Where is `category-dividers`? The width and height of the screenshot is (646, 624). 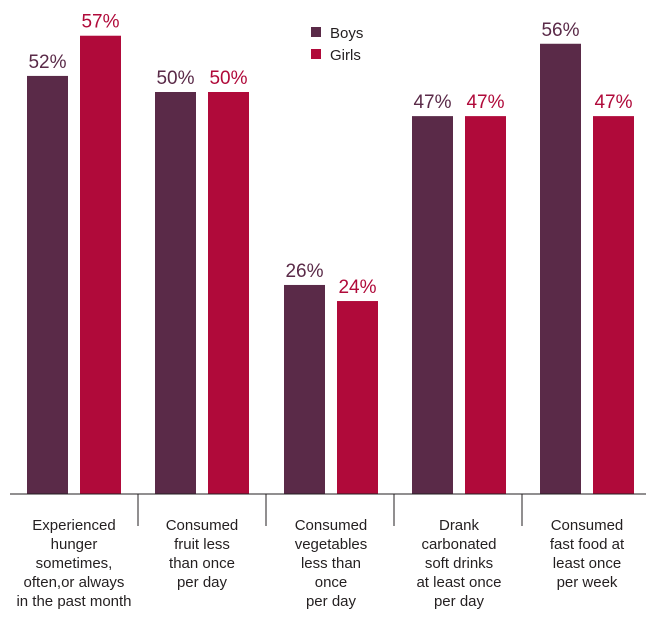
category-dividers is located at coordinates (330, 510).